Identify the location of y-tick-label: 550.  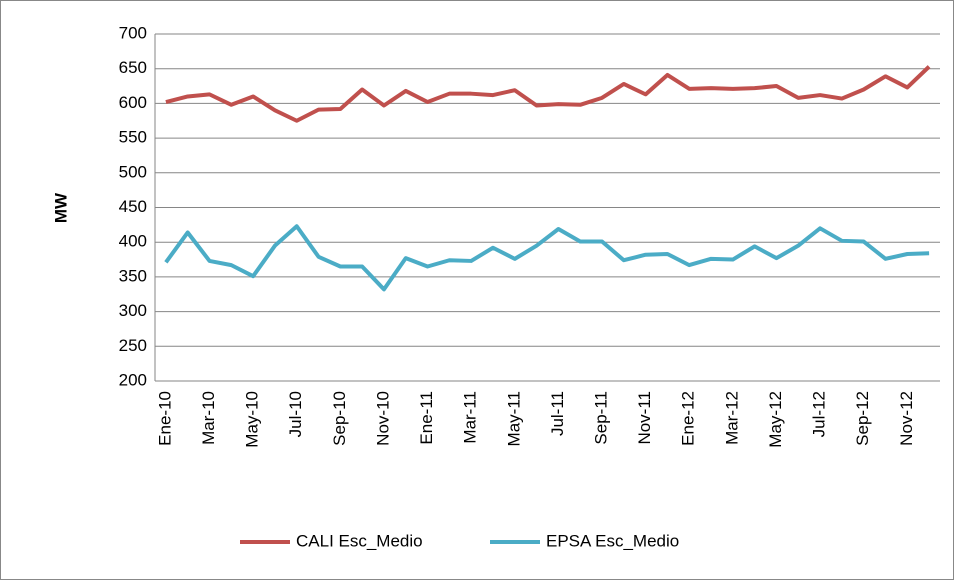
(133, 137).